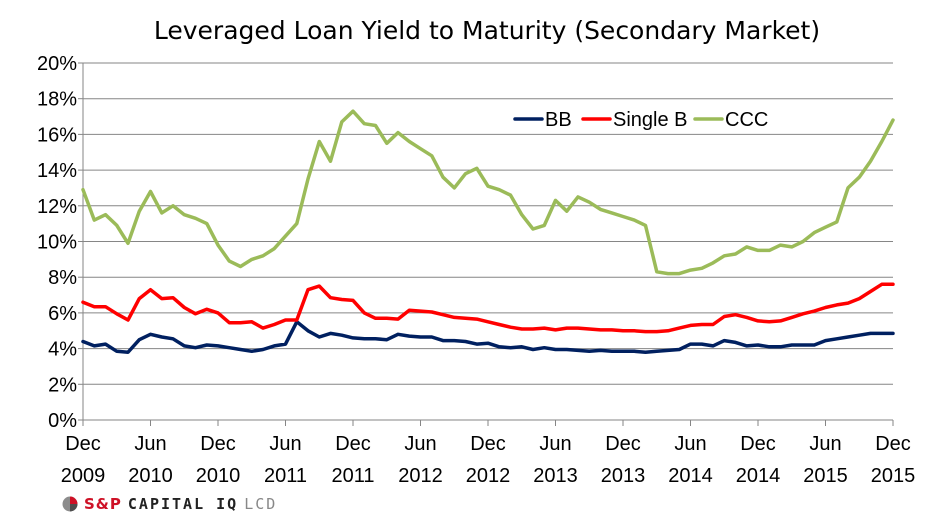 This screenshot has height=519, width=927. What do you see at coordinates (488, 337) in the screenshot?
I see `series-line-bb` at bounding box center [488, 337].